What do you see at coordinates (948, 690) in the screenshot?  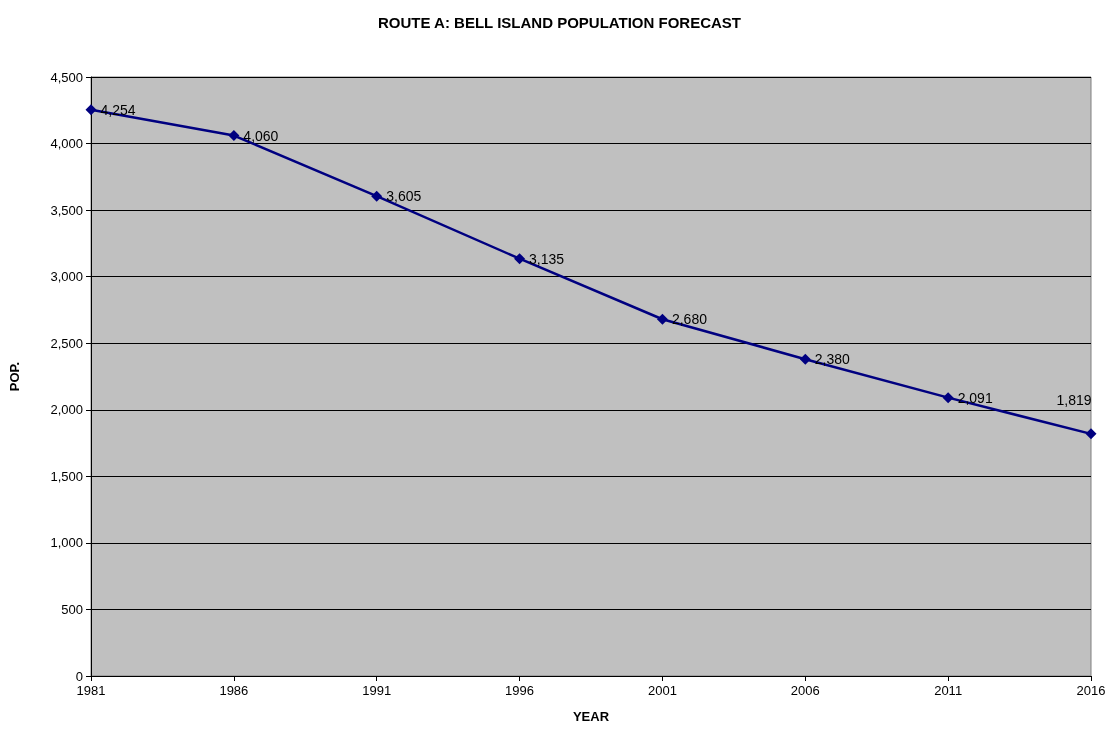 I see `x-tick-label: 2011` at bounding box center [948, 690].